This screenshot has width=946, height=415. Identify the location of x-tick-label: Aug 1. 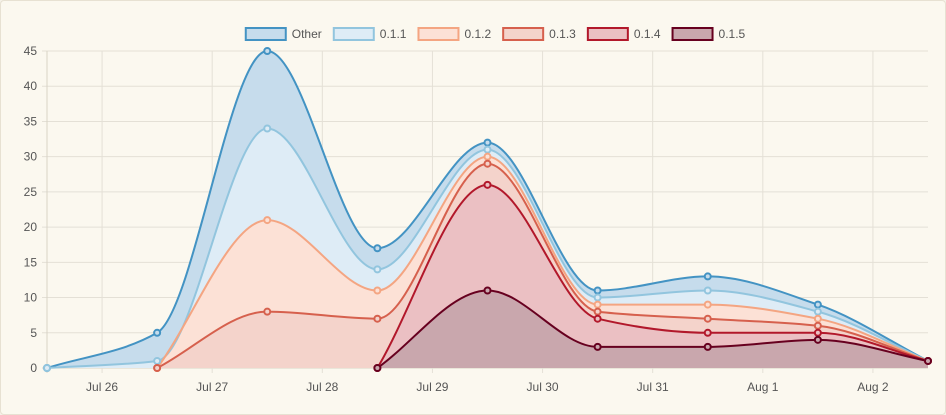
(763, 387).